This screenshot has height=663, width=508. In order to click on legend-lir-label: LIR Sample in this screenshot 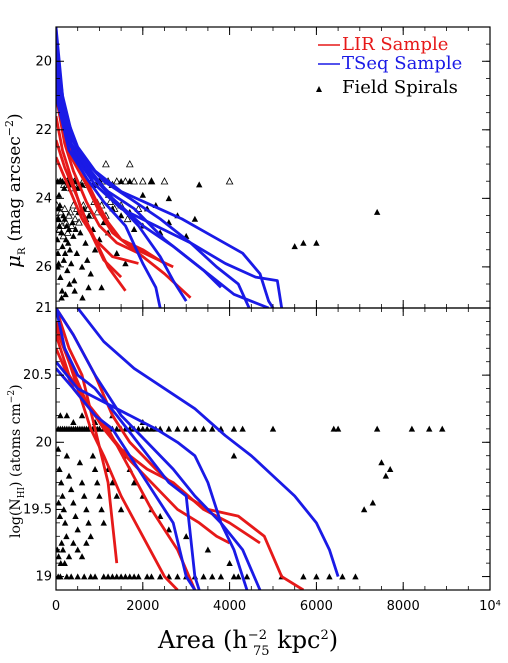, I will do `click(395, 44)`.